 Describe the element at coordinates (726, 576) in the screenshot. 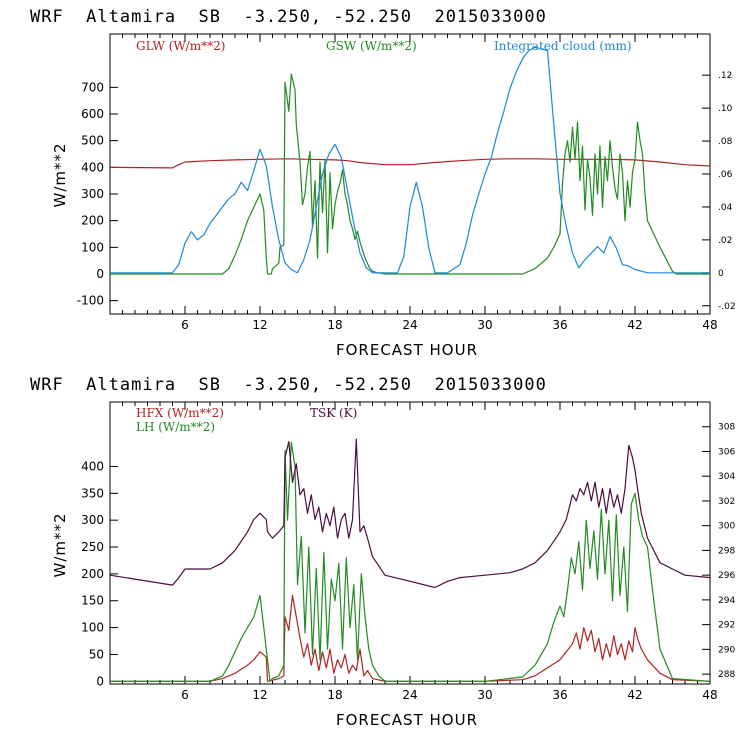

I see `y2-tick-label: 296` at that location.